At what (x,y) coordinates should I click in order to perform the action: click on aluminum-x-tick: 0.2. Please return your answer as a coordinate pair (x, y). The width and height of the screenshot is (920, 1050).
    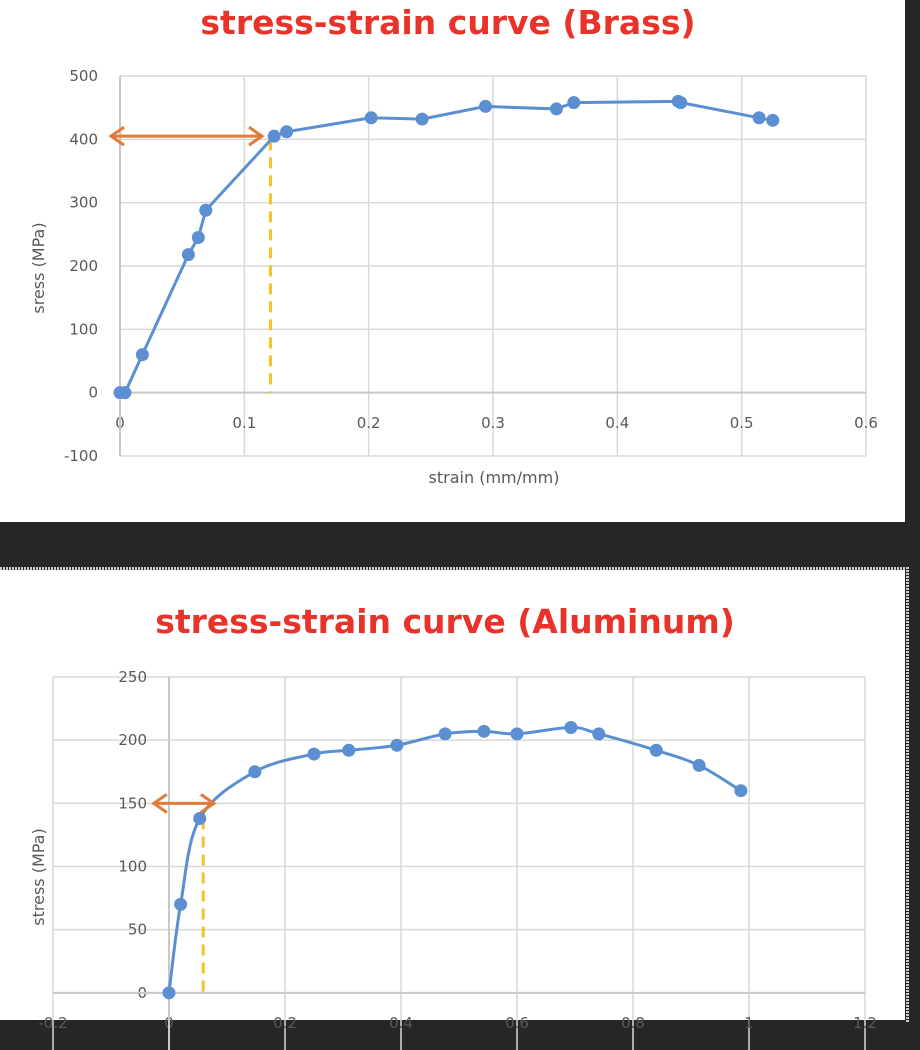
    Looking at the image, I should click on (285, 1023).